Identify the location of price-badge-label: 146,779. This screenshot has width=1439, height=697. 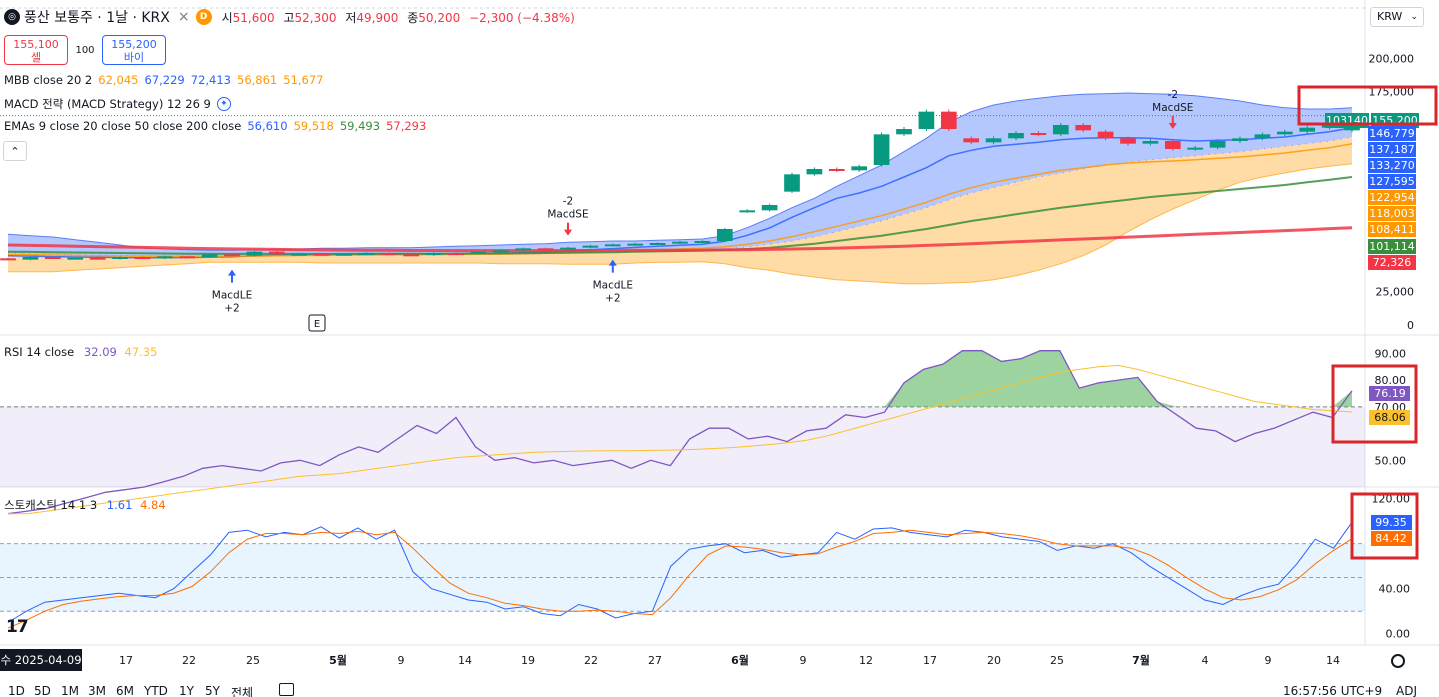
(1392, 133).